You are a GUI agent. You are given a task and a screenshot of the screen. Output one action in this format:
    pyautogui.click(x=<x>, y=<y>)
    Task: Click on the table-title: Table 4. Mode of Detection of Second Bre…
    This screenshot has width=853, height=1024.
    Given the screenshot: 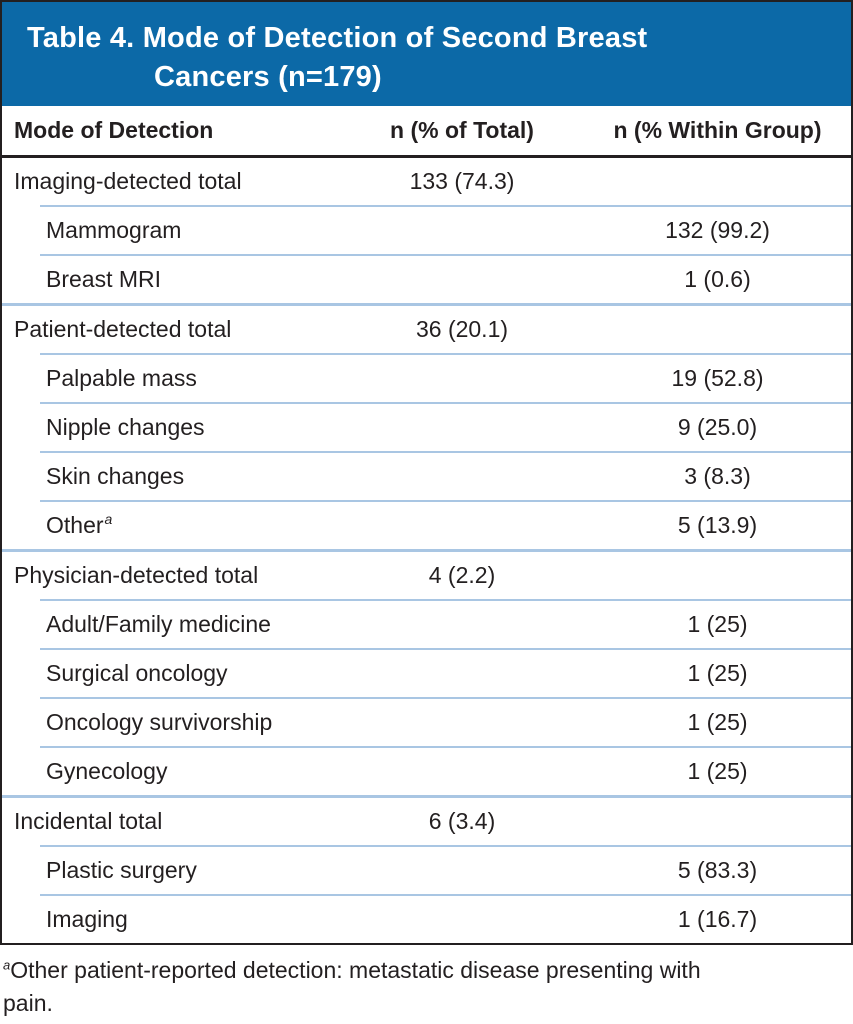 What is the action you would take?
    pyautogui.click(x=434, y=58)
    